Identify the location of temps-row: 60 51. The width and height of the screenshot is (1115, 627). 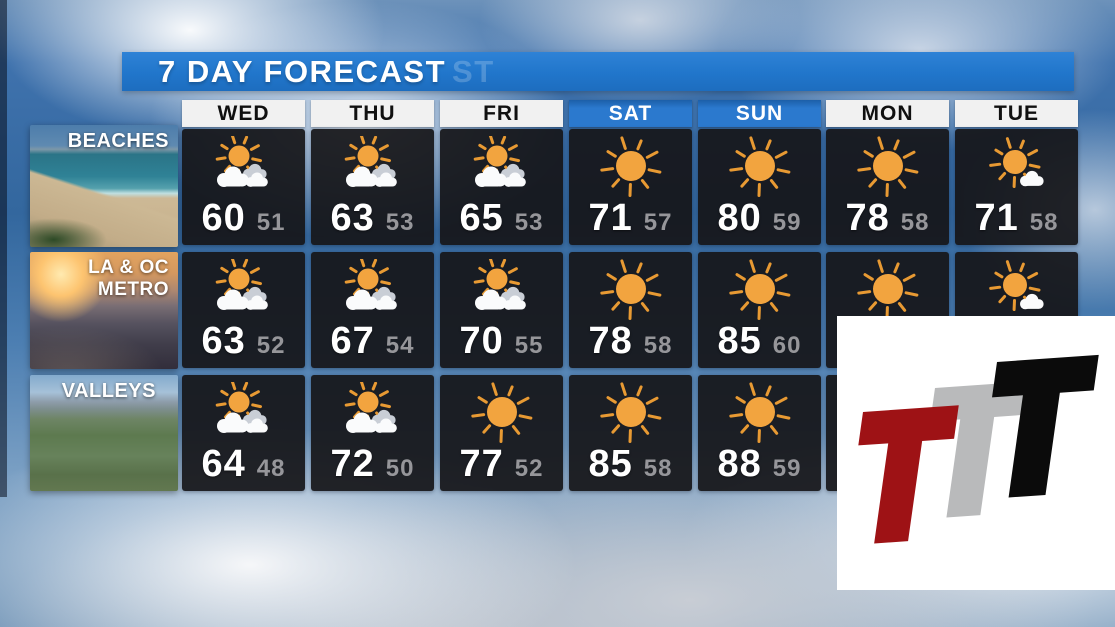
(243, 218).